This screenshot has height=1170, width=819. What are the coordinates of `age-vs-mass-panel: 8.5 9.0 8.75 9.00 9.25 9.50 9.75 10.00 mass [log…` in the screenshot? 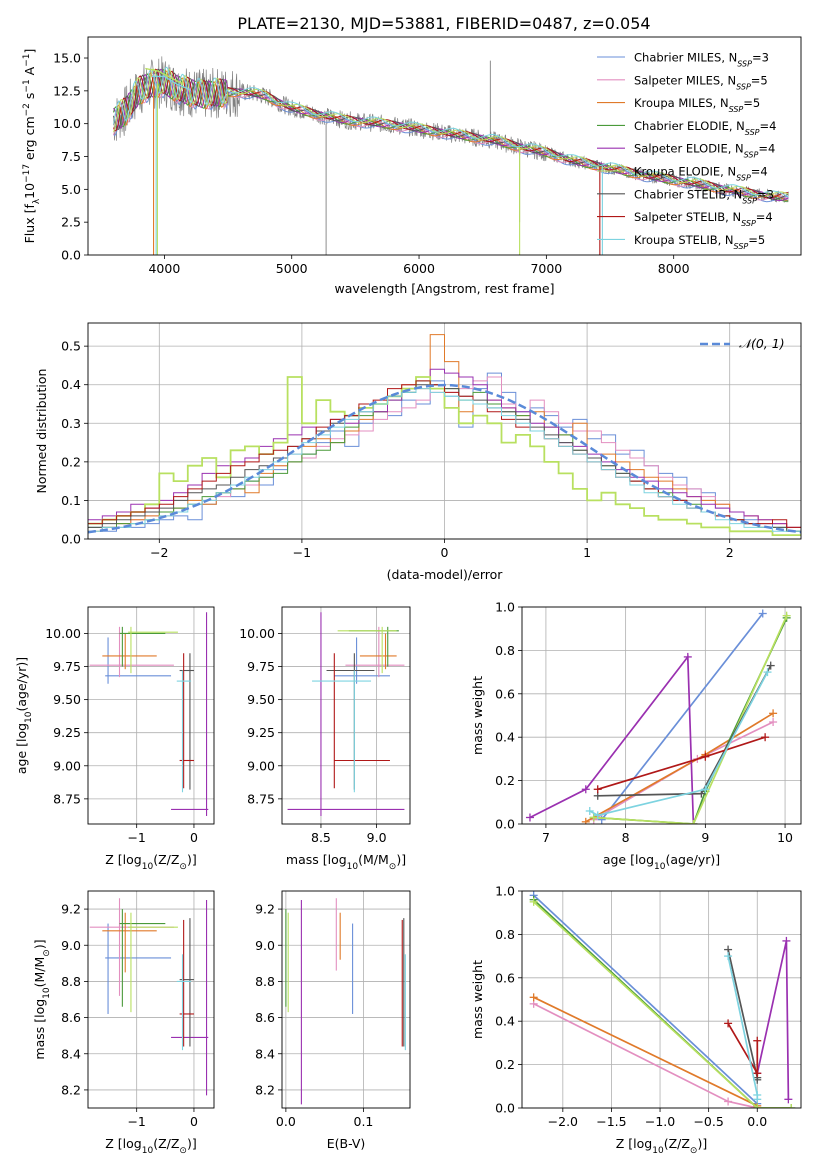 It's located at (325, 739).